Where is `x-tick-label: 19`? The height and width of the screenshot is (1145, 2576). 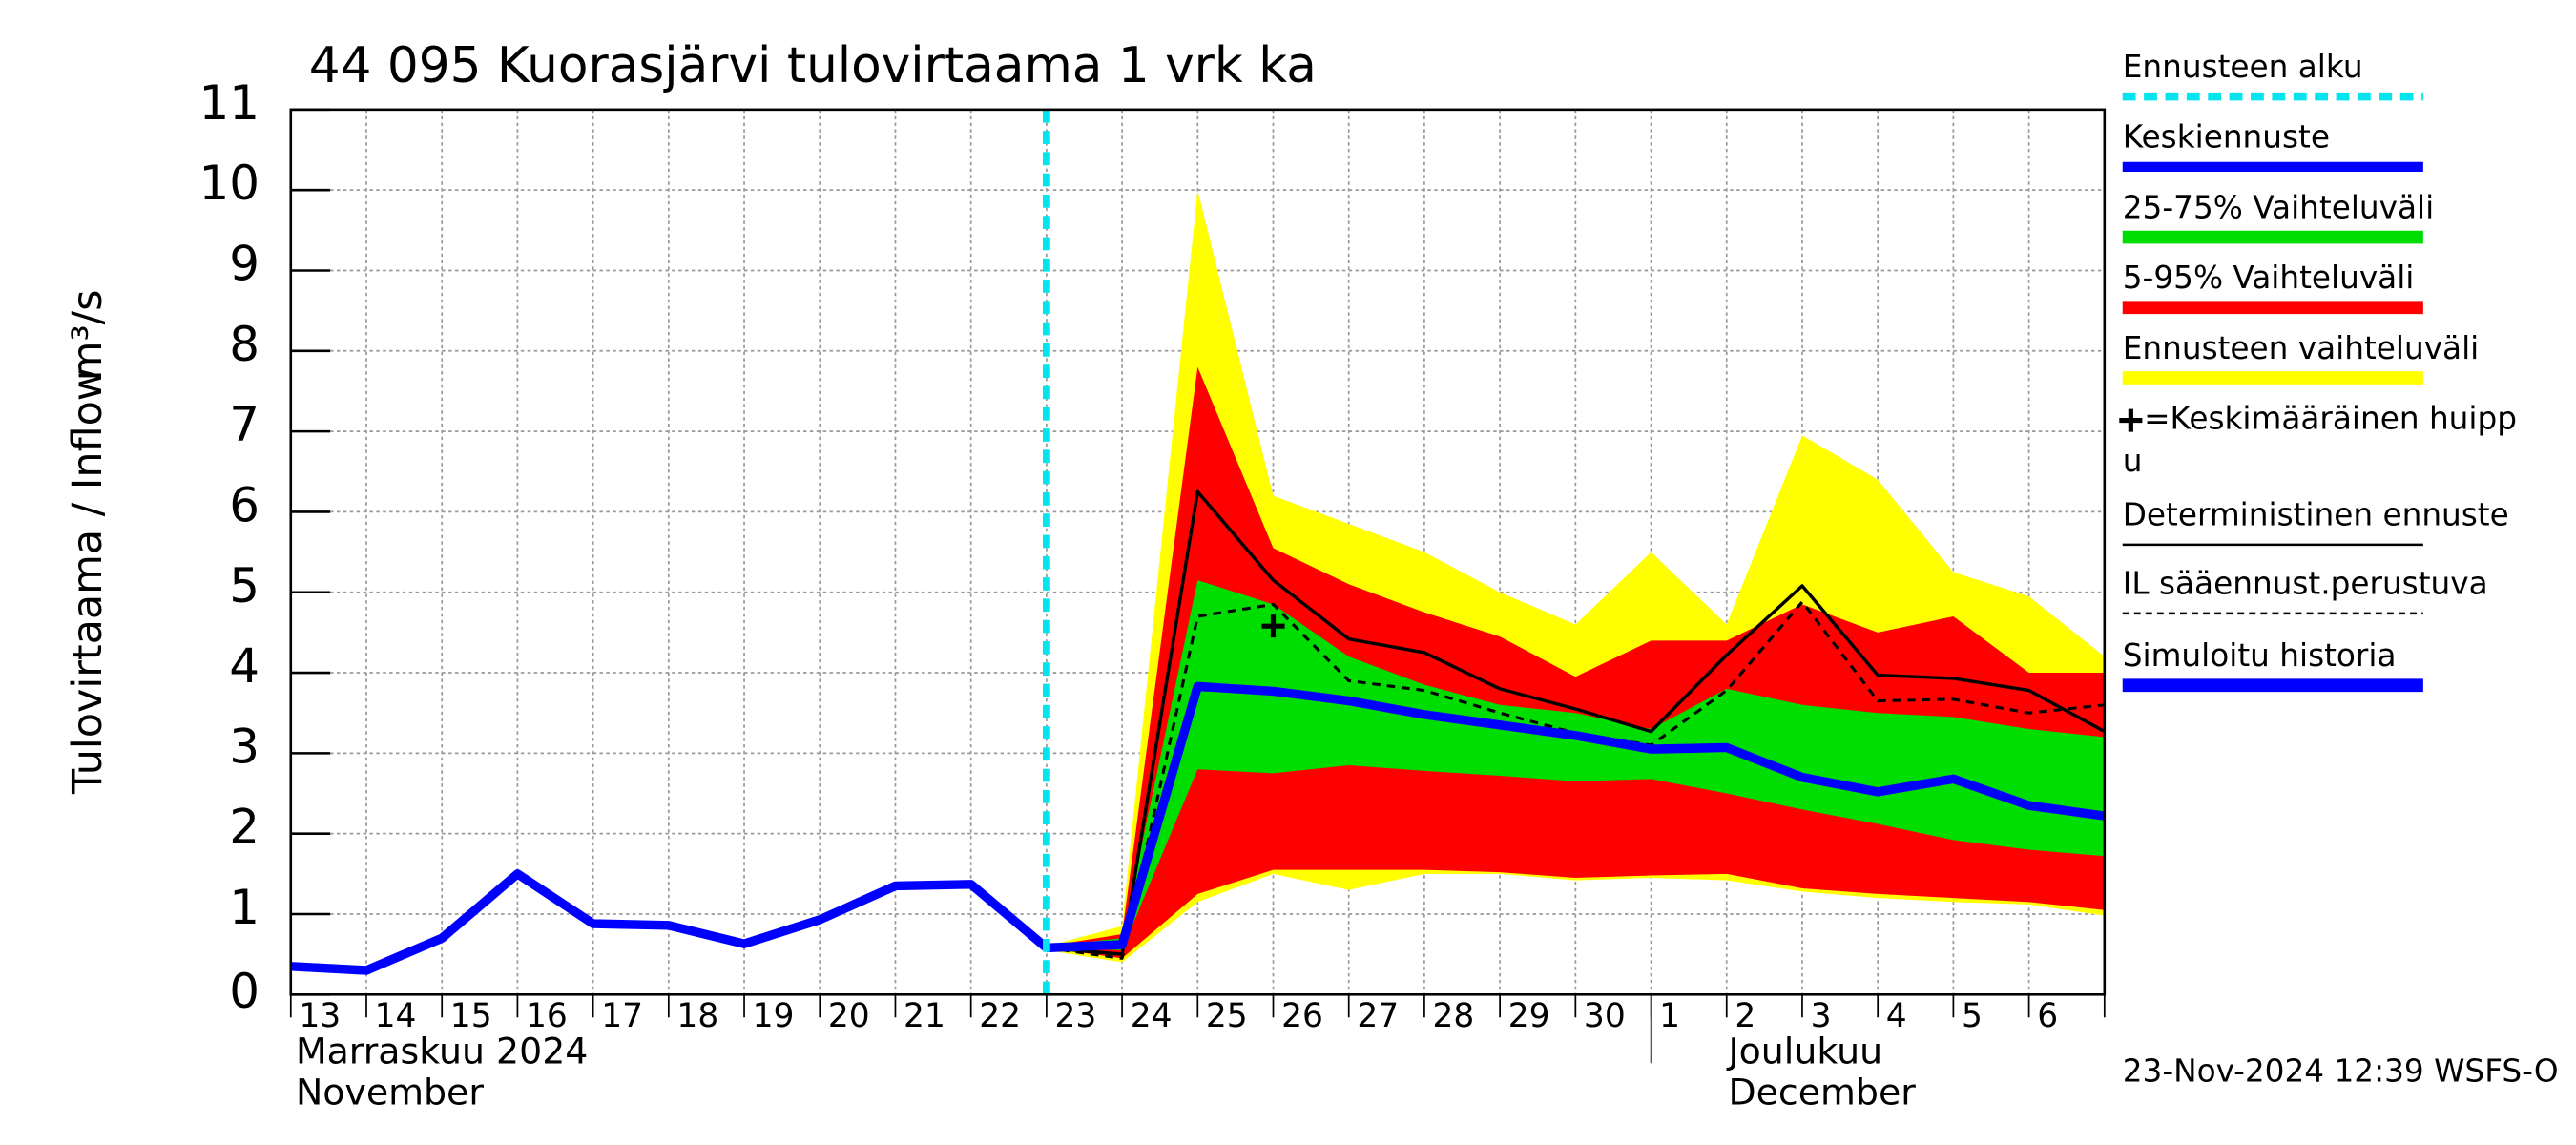 x-tick-label: 19 is located at coordinates (774, 1016).